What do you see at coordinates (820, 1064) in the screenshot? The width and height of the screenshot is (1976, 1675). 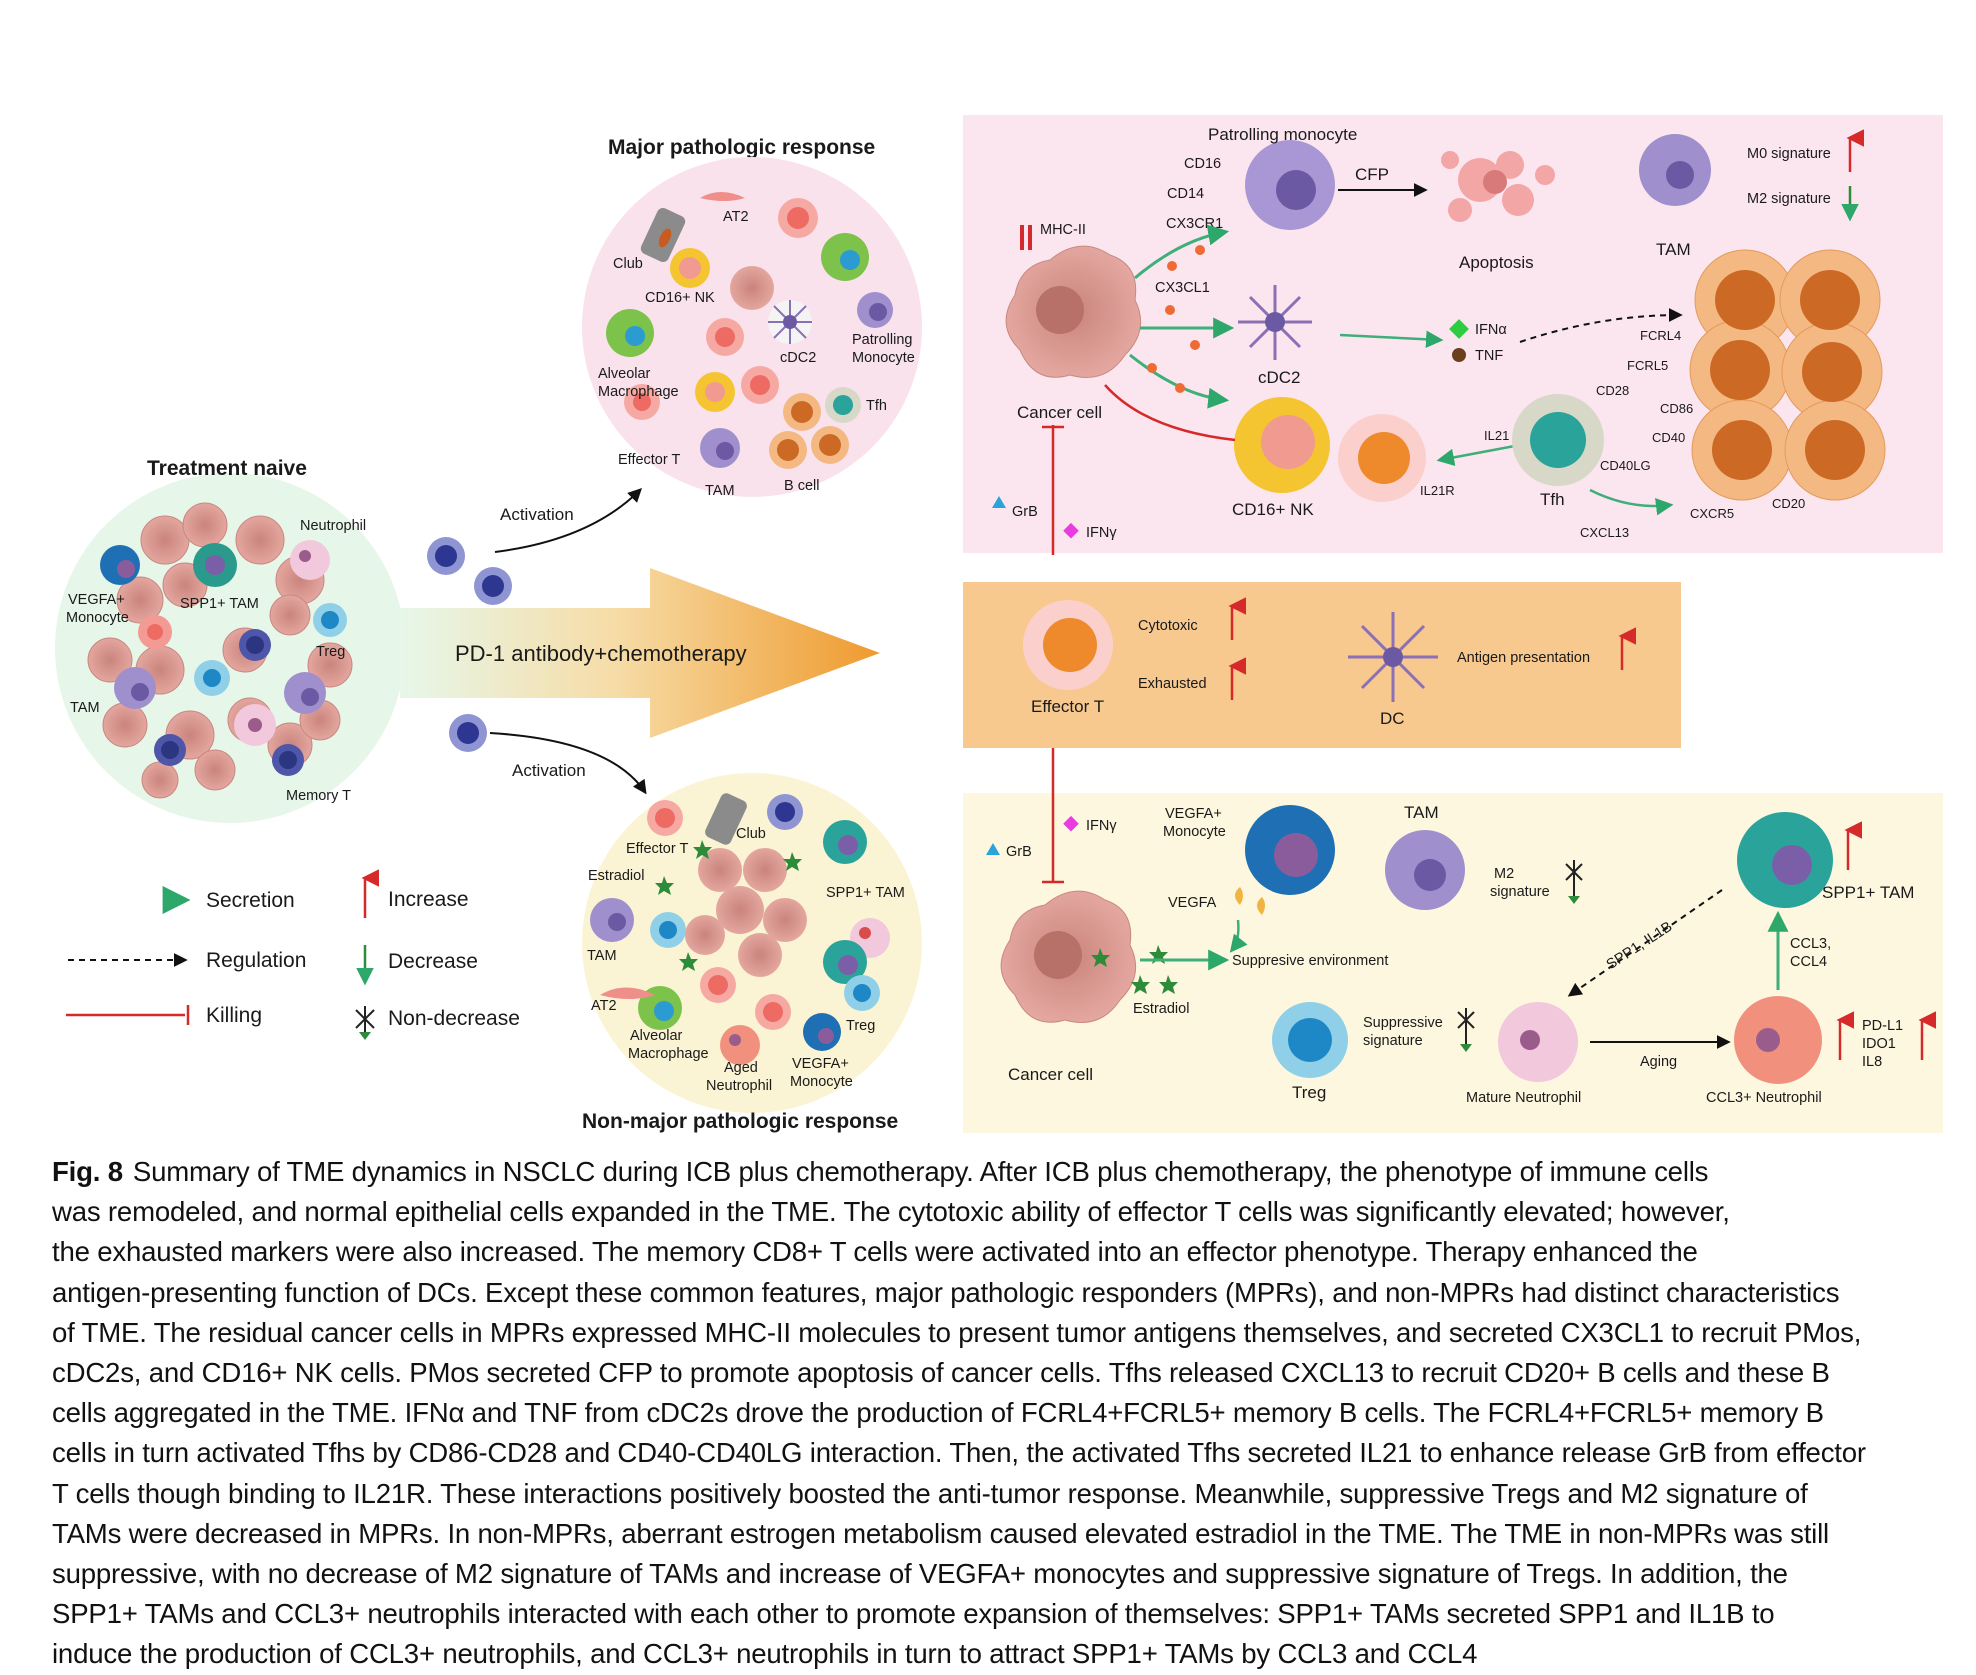 I see `nmpr-label-vegfa-1: VEGFA+` at bounding box center [820, 1064].